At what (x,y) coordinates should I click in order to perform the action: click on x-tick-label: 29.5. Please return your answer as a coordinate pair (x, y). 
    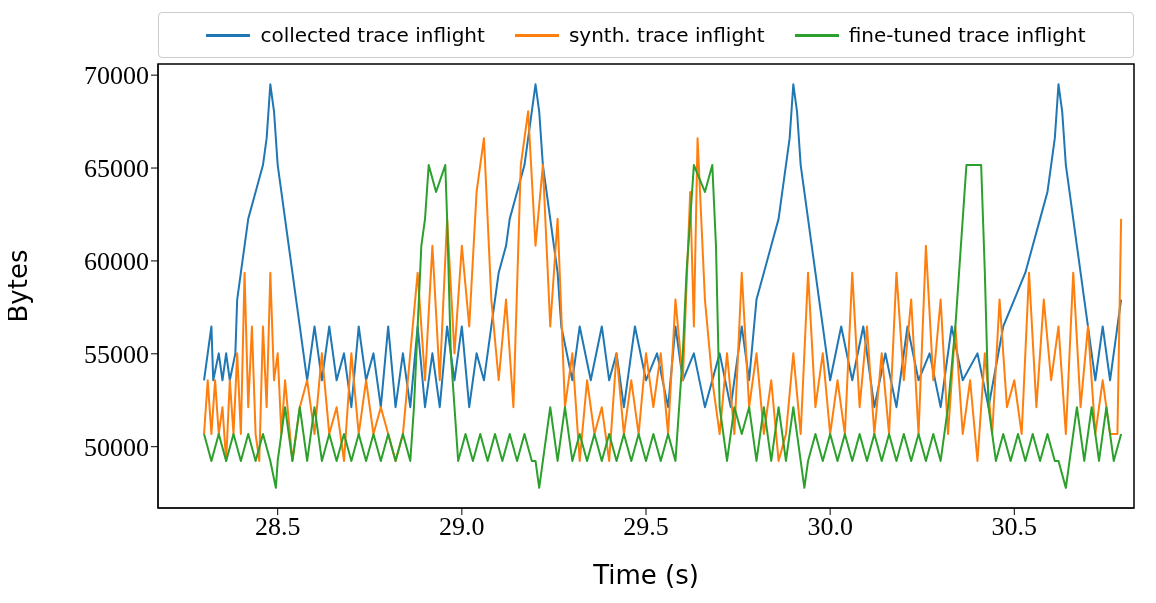
    Looking at the image, I should click on (646, 527).